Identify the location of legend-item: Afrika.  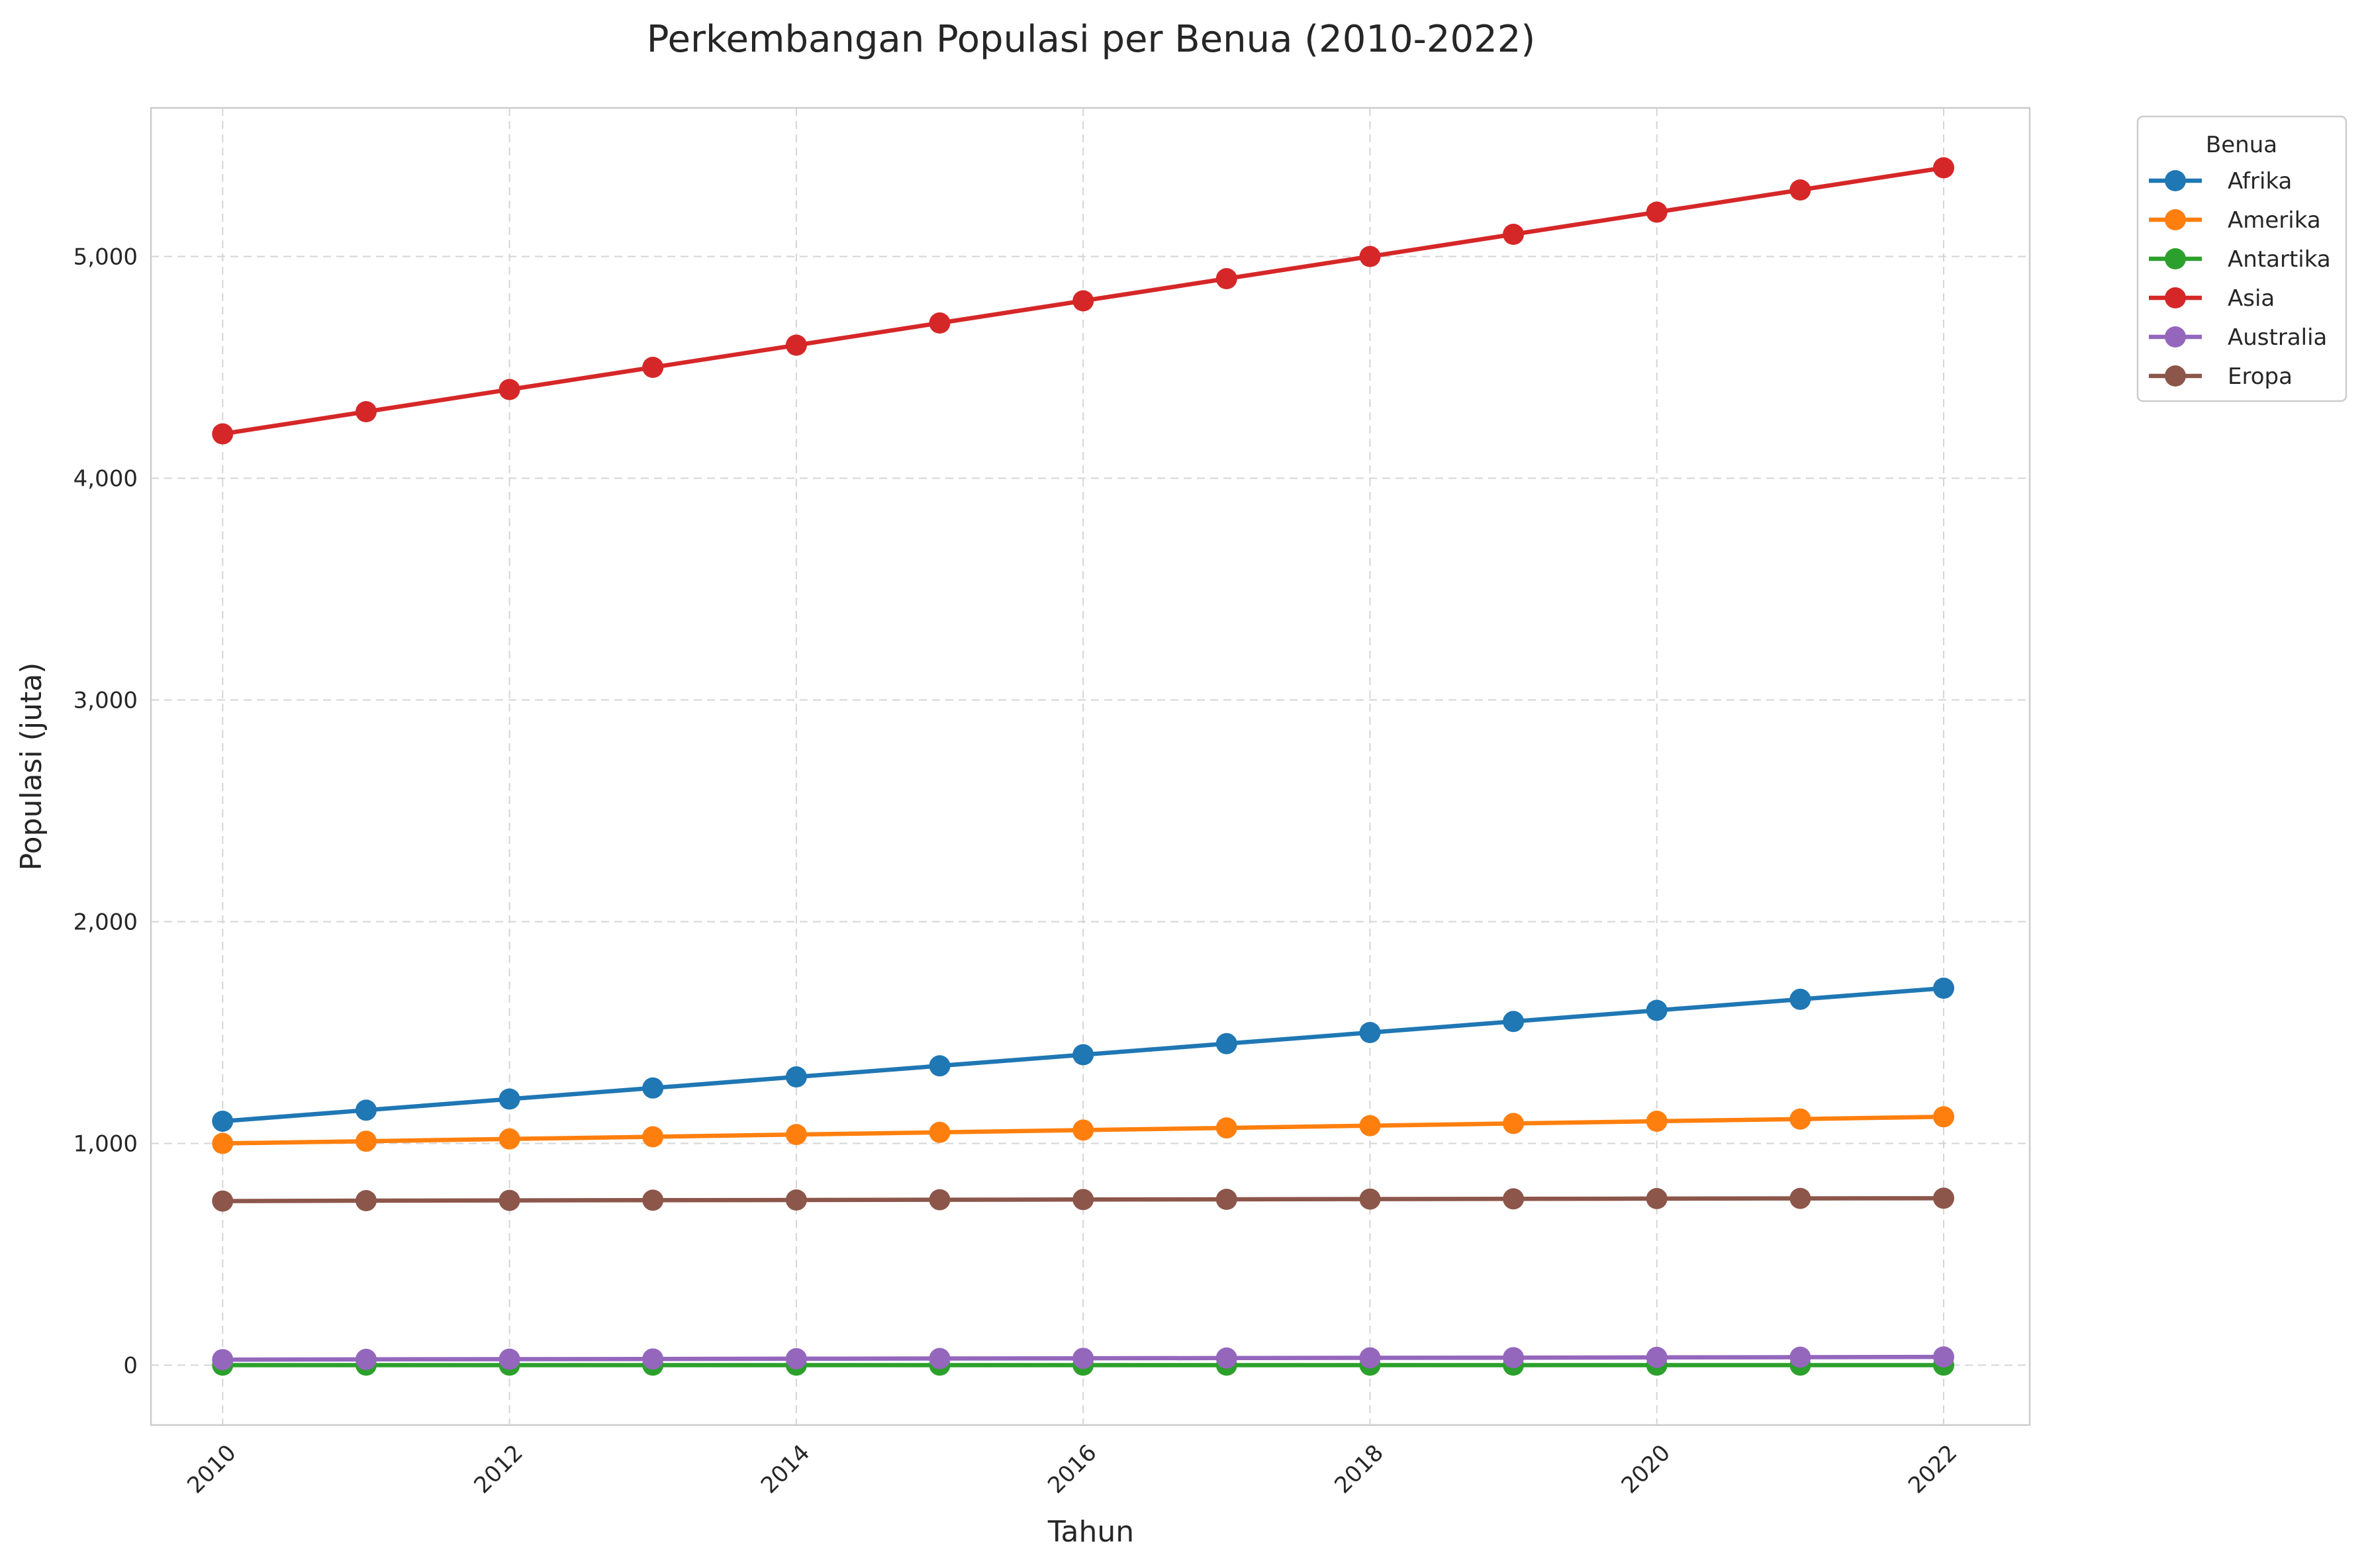
(2220, 181).